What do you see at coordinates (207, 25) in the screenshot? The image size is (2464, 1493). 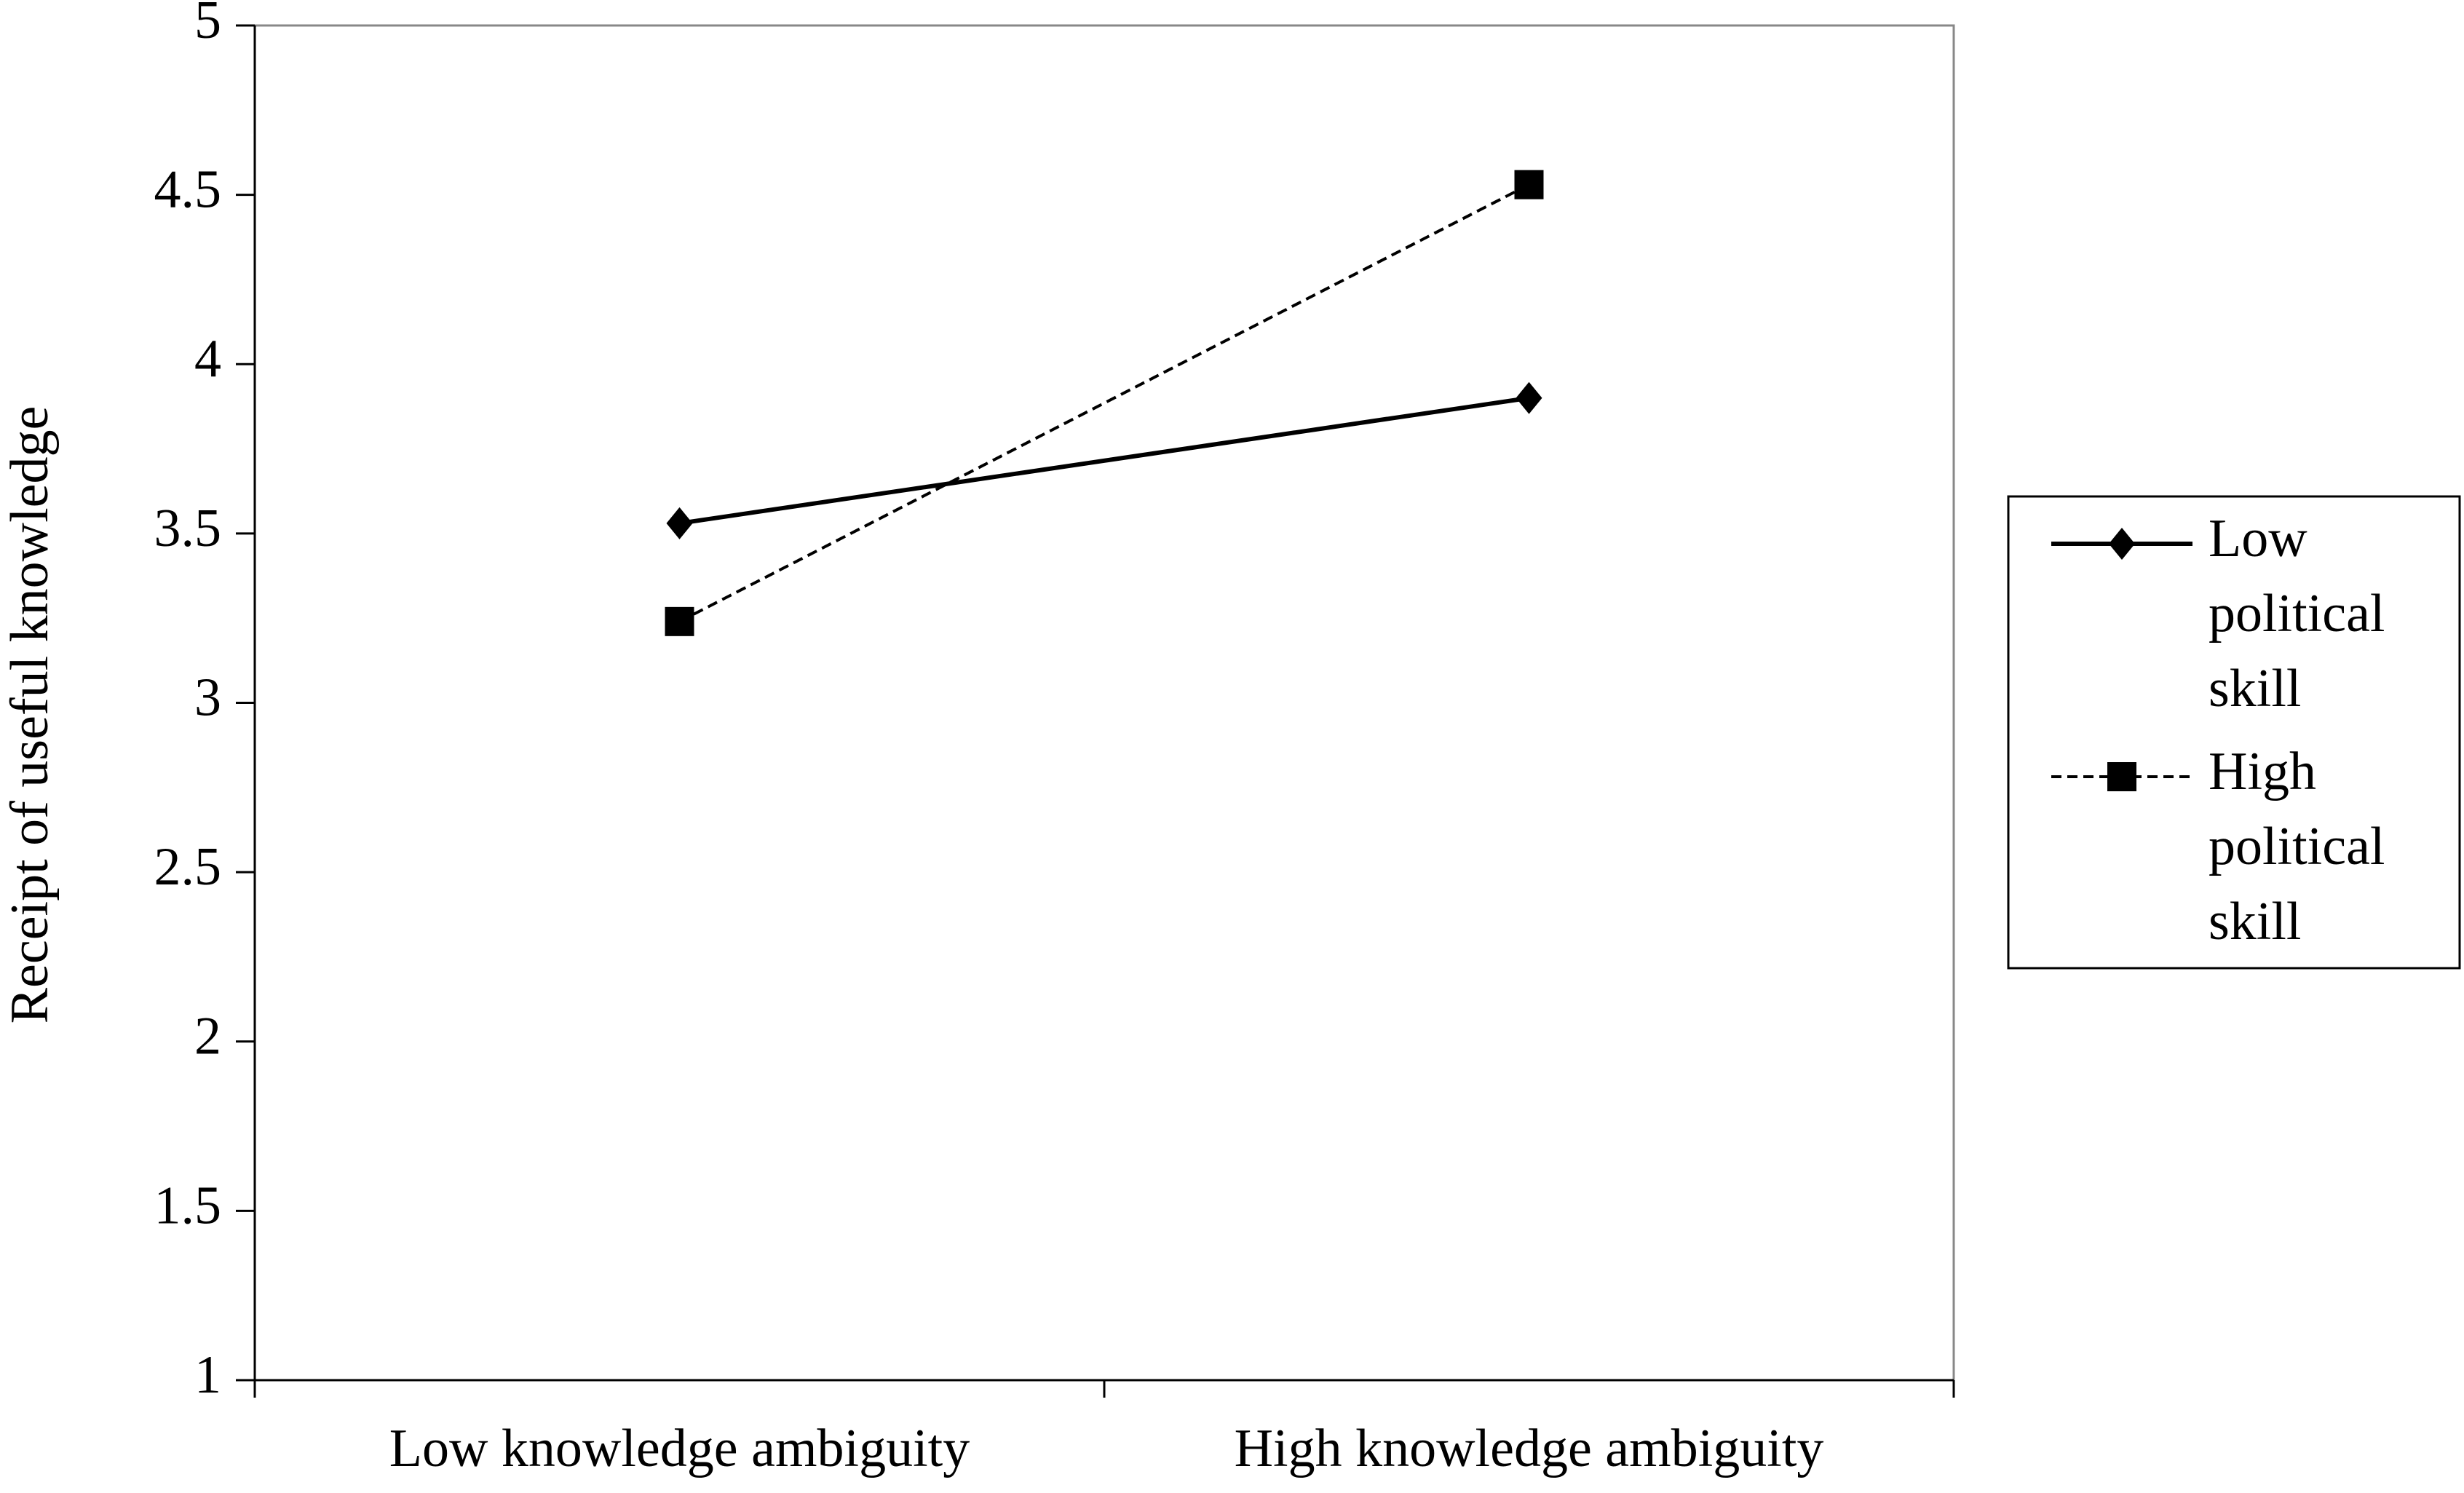 I see `y-tick-label: 5` at bounding box center [207, 25].